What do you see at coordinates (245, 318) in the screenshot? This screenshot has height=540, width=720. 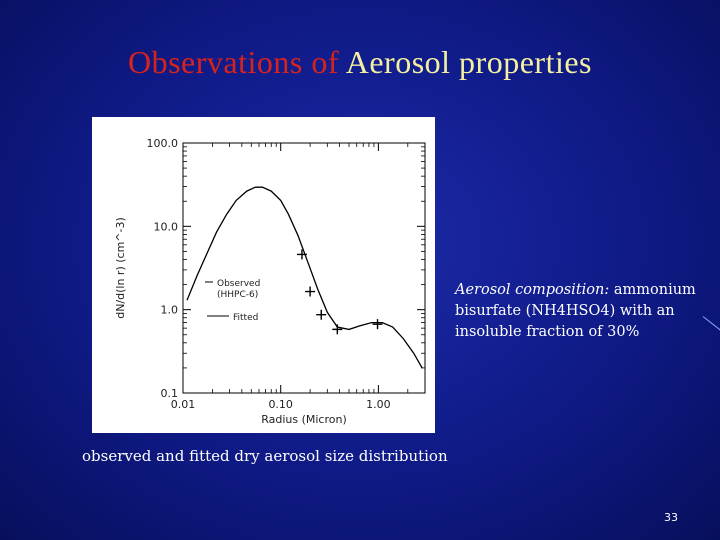 I see `legend-fitted-label: Fitted` at bounding box center [245, 318].